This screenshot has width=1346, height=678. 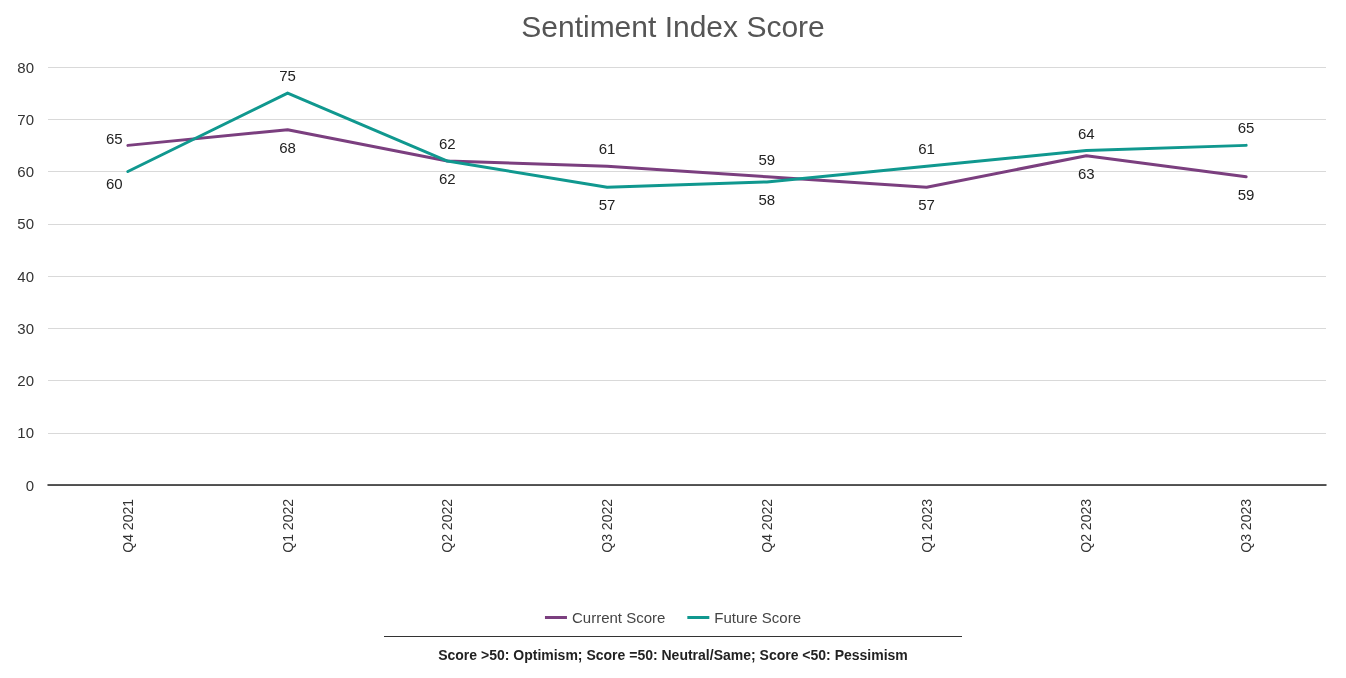 I want to click on x-tick-label: Q1 2023, so click(x=926, y=525).